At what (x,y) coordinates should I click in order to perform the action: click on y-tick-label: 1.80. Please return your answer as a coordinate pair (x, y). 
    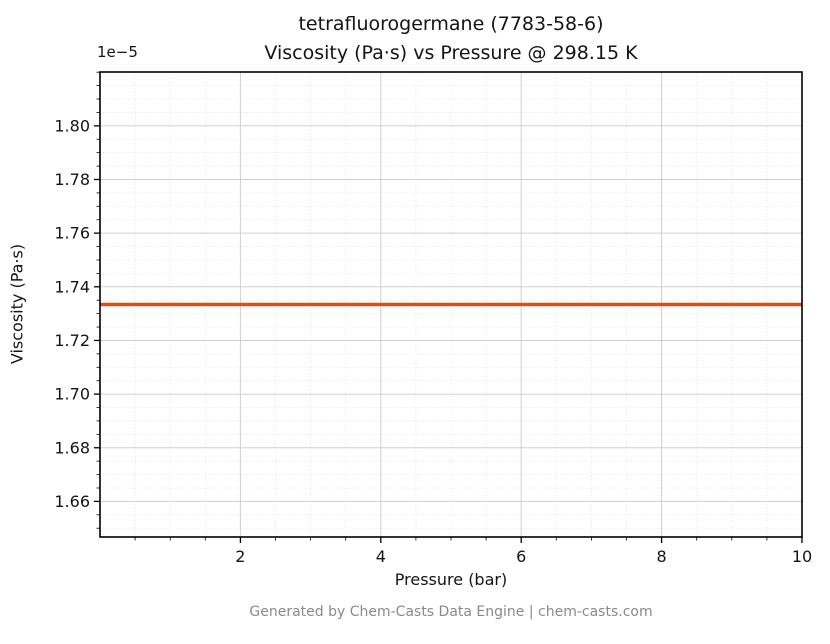
    Looking at the image, I should click on (72, 125).